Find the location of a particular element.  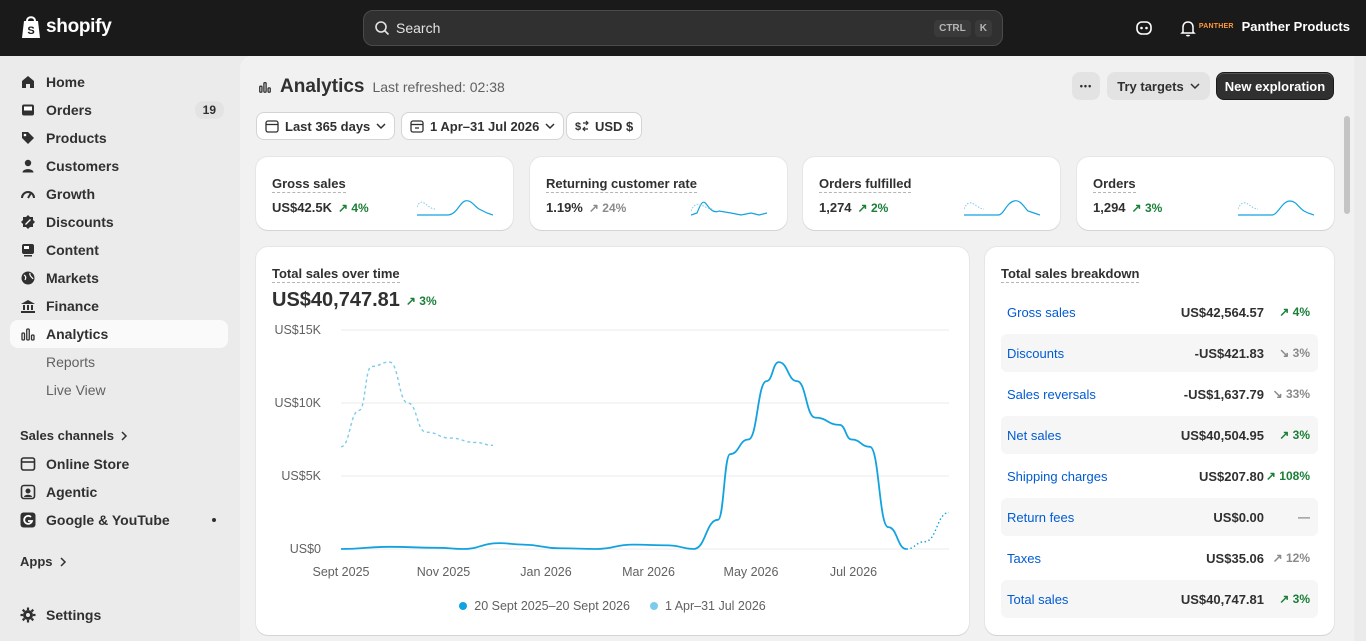

calendar-icon is located at coordinates (272, 126).